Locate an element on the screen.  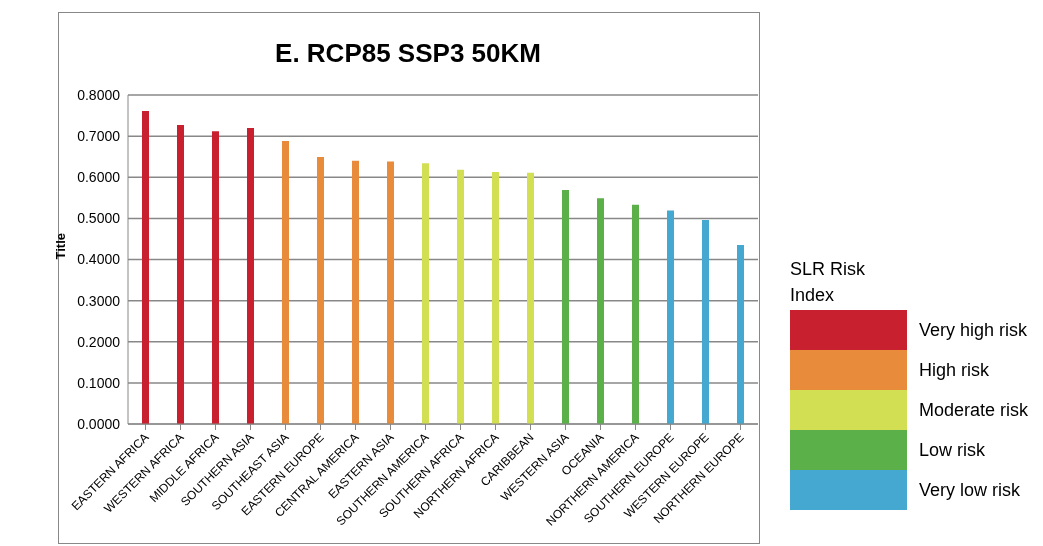
y-tick-label: 0.8000 is located at coordinates (99, 94).